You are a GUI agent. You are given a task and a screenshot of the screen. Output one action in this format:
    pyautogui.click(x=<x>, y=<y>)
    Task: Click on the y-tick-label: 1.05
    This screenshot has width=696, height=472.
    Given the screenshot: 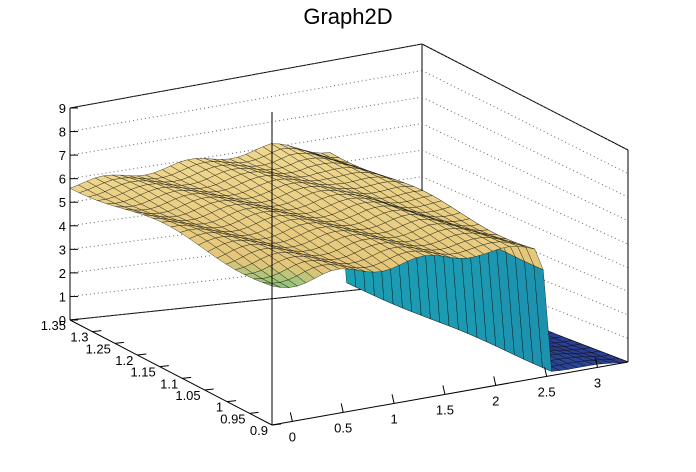 What is the action you would take?
    pyautogui.click(x=187, y=395)
    